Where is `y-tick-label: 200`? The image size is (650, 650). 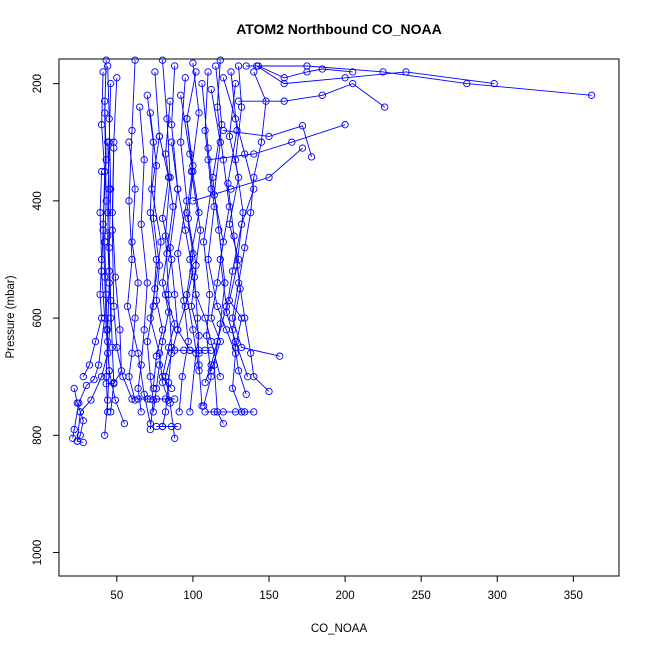 y-tick-label: 200 is located at coordinates (38, 83).